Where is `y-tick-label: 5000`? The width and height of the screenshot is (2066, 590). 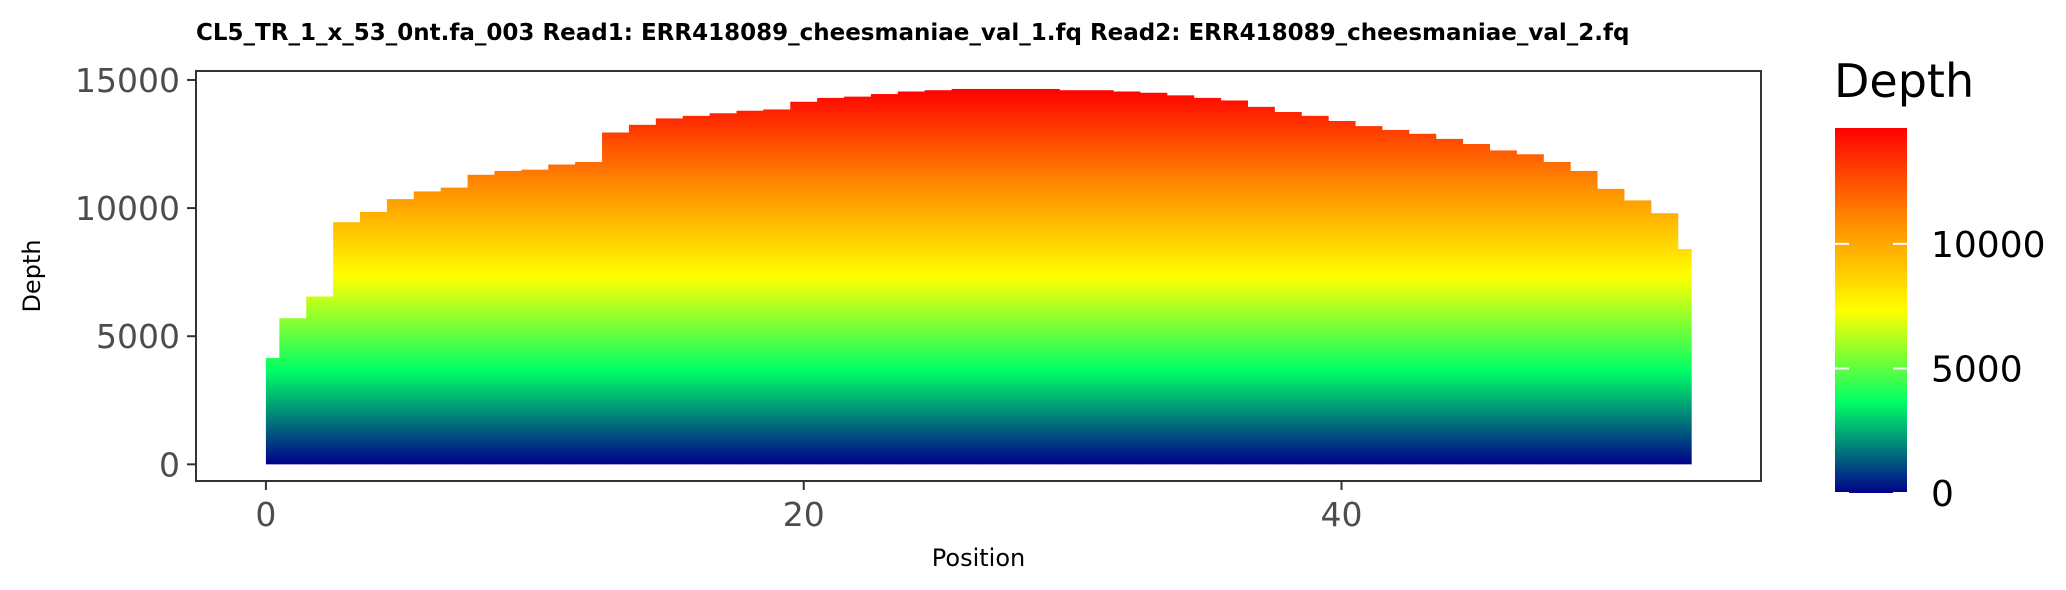
y-tick-label: 5000 is located at coordinates (138, 336).